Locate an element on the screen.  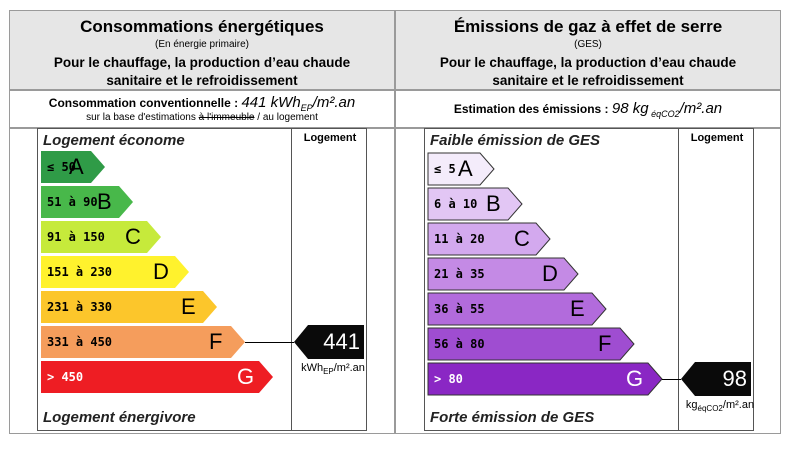
energy-bar-letter: C is located at coordinates (133, 236).